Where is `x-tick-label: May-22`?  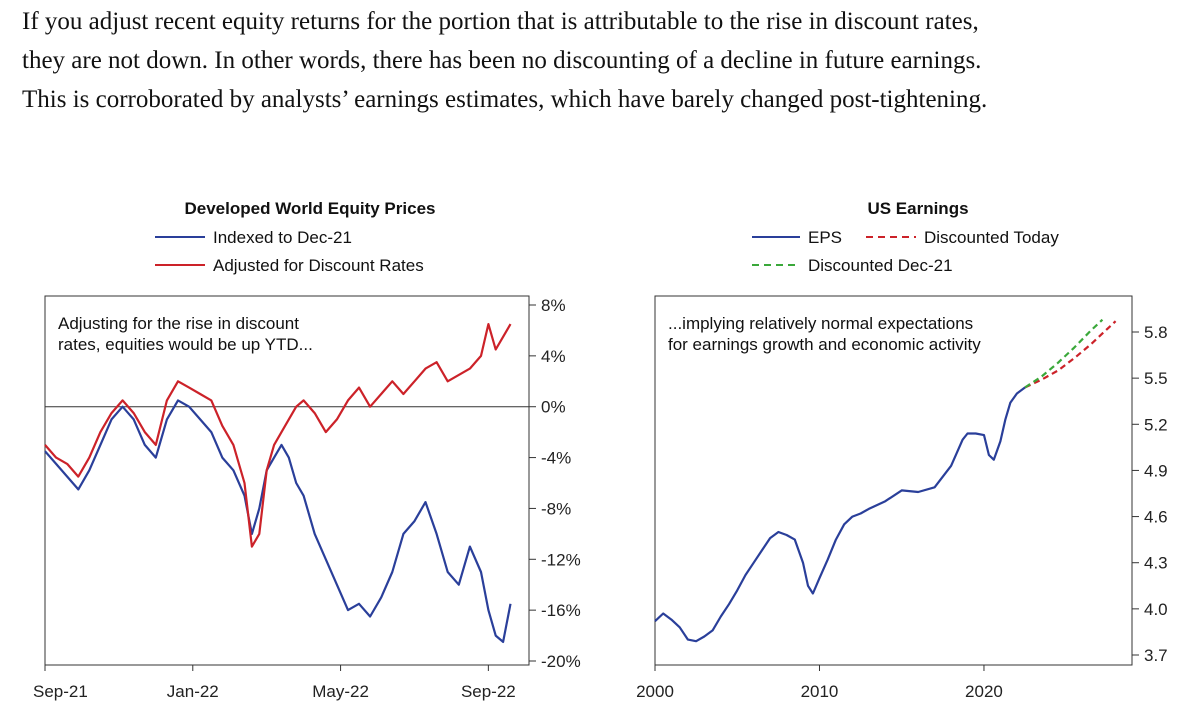 x-tick-label: May-22 is located at coordinates (340, 691).